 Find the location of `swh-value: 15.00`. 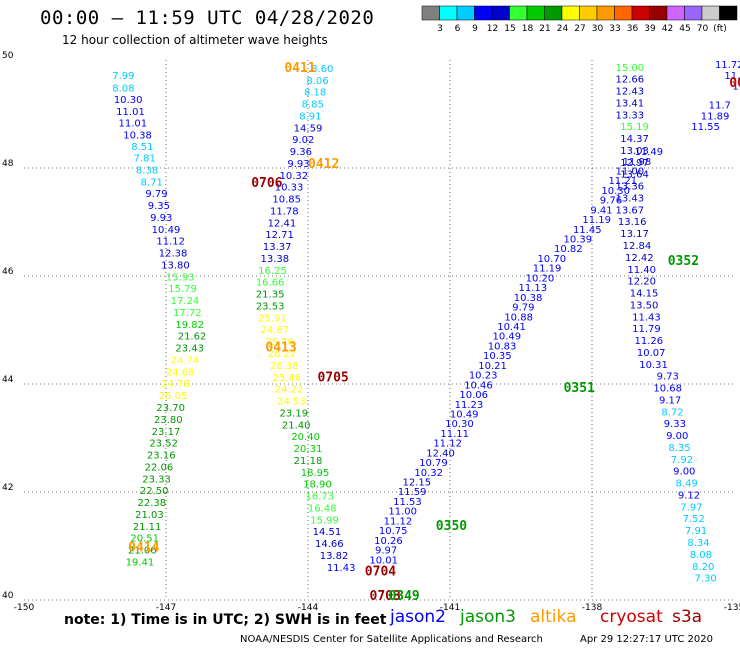

swh-value: 15.00 is located at coordinates (630, 68).